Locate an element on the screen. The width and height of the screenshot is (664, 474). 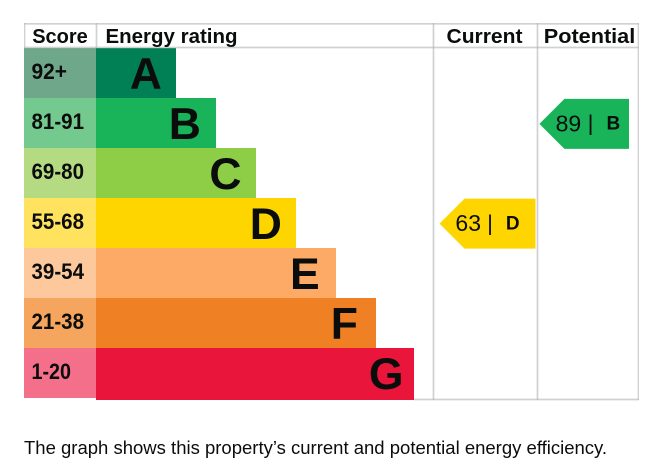
svg-text: F is located at coordinates (344, 324).